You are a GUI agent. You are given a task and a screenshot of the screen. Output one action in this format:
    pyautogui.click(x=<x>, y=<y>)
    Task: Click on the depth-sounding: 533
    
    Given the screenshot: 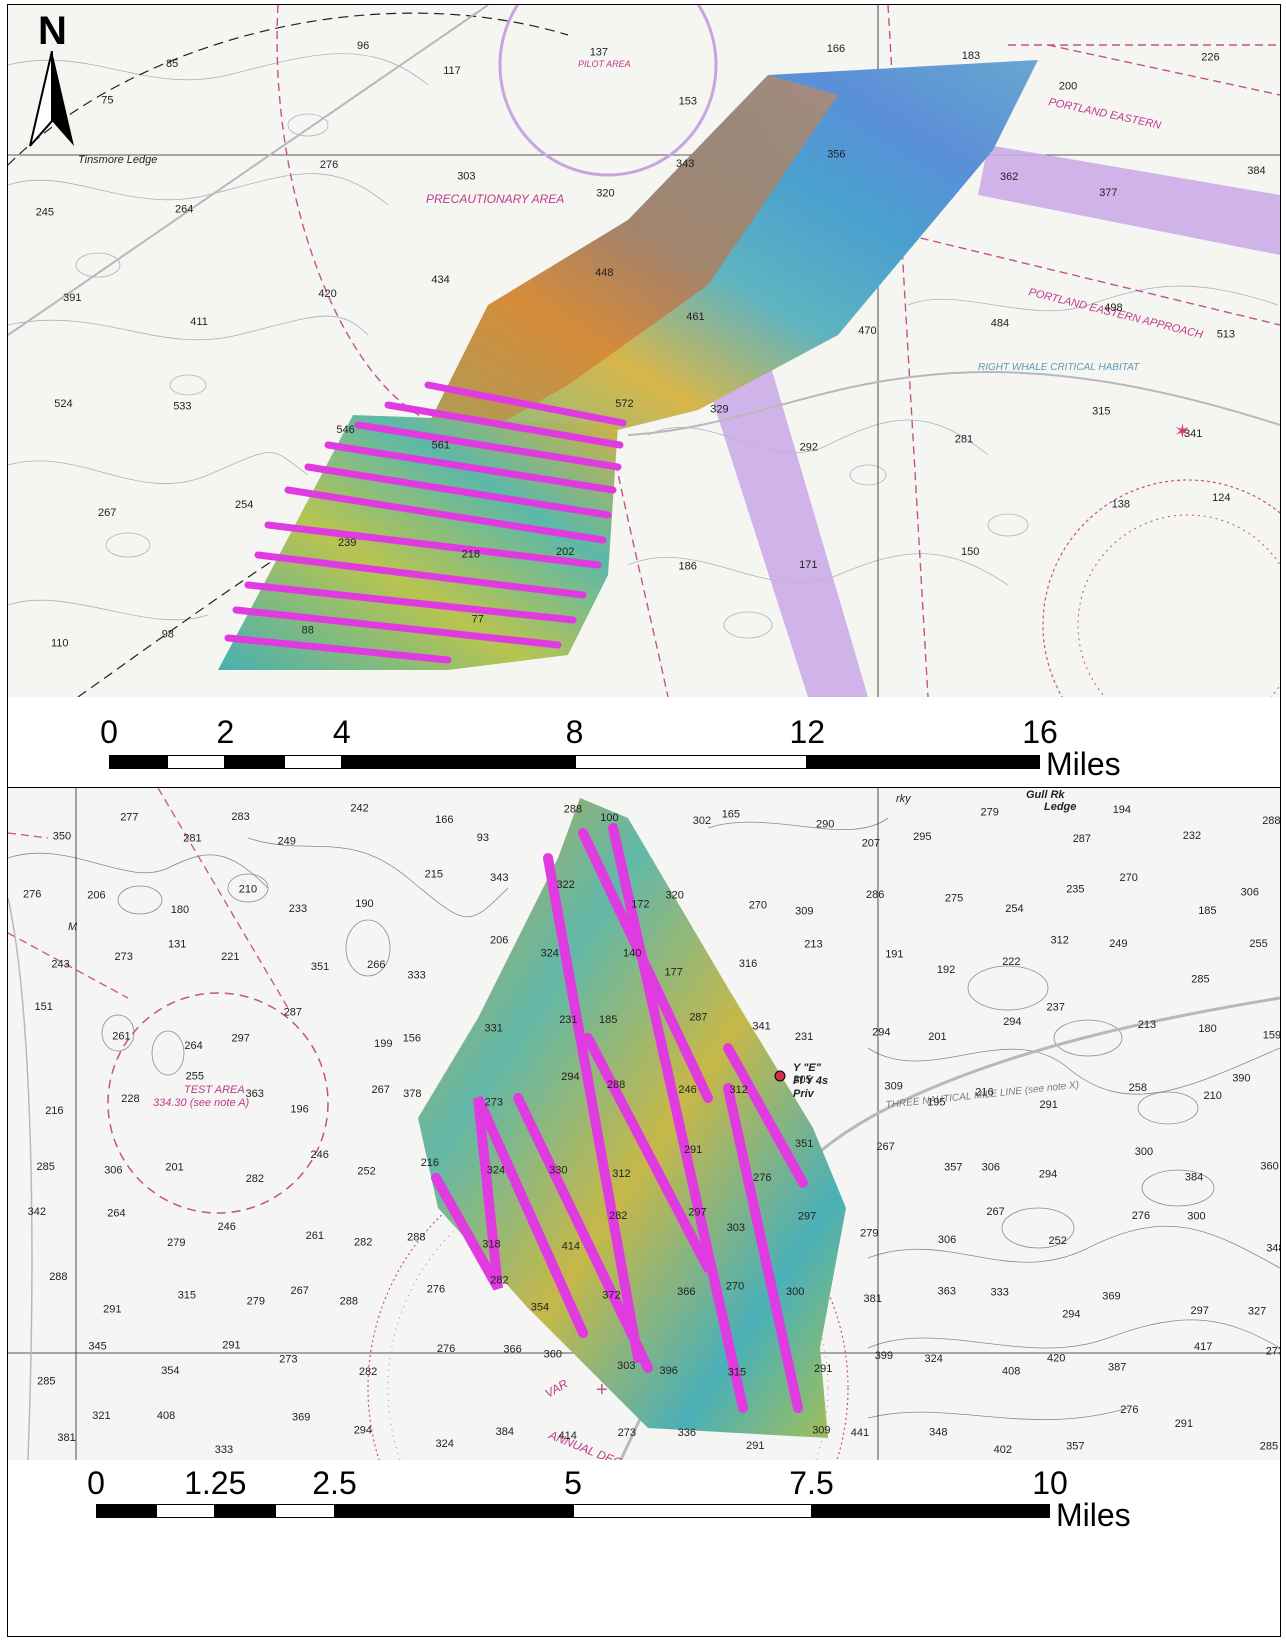 What is the action you would take?
    pyautogui.click(x=182, y=406)
    